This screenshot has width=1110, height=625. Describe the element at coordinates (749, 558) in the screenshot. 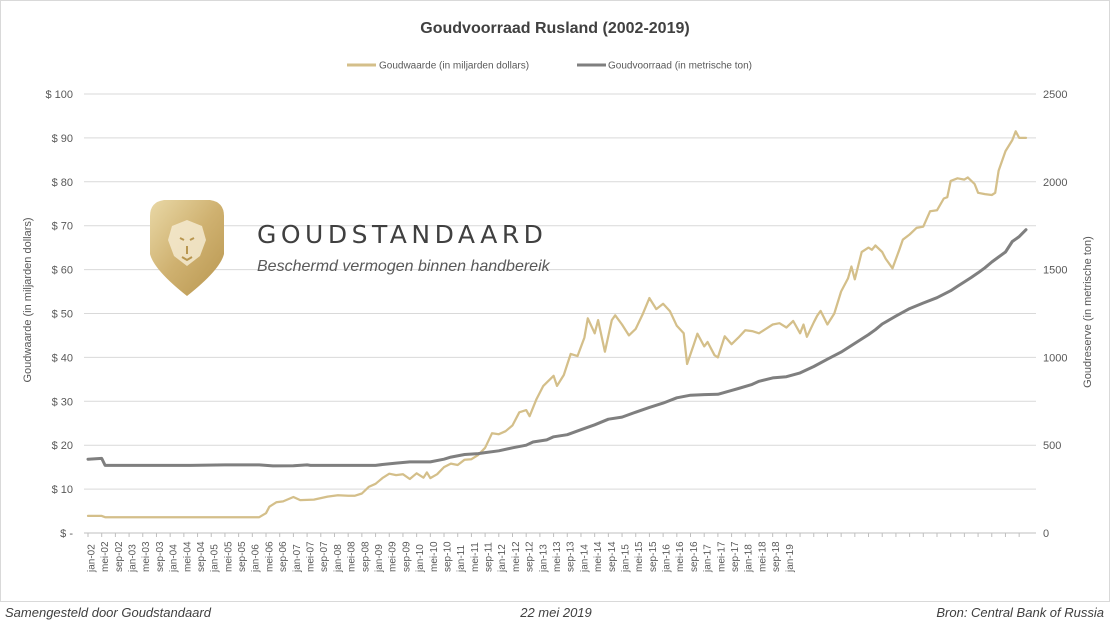

I see `x-tick-label: jan-18` at that location.